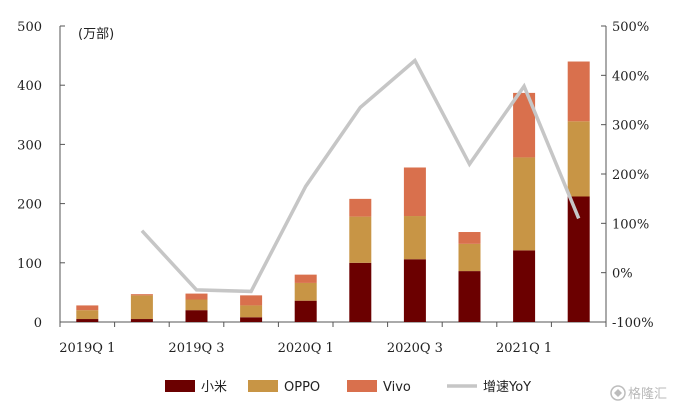 The width and height of the screenshot is (680, 409). Describe the element at coordinates (578, 259) in the screenshot. I see `bar-2021Q2-小米` at that location.